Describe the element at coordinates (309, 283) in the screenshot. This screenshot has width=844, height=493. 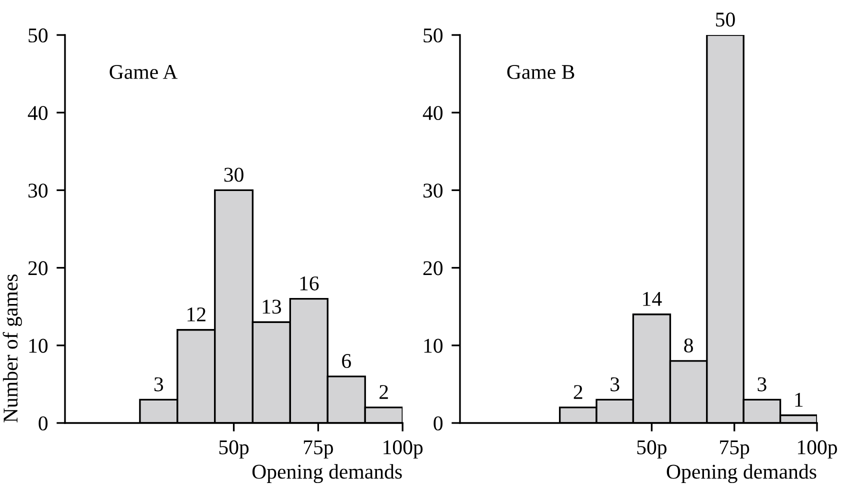
I see `data-label: 16` at that location.